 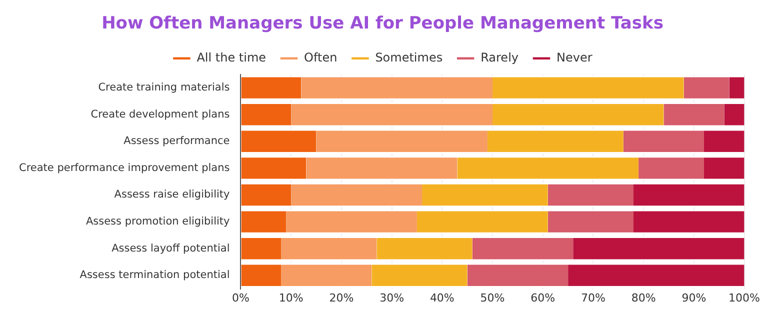 What do you see at coordinates (643, 297) in the screenshot?
I see `x-tick-label: 80%` at bounding box center [643, 297].